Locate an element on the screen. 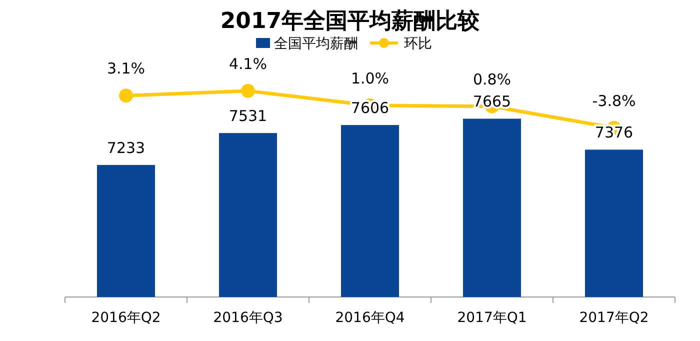  x-tick-label: 2016年Q2 is located at coordinates (126, 318).